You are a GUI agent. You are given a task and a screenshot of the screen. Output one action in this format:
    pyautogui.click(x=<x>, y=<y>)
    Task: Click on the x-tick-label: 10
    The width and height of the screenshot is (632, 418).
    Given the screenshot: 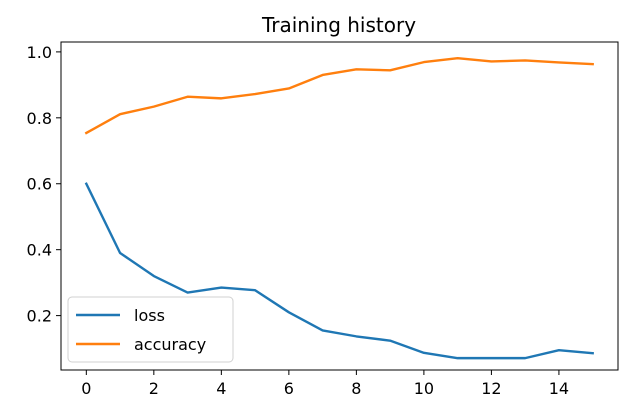 What is the action you would take?
    pyautogui.click(x=424, y=388)
    